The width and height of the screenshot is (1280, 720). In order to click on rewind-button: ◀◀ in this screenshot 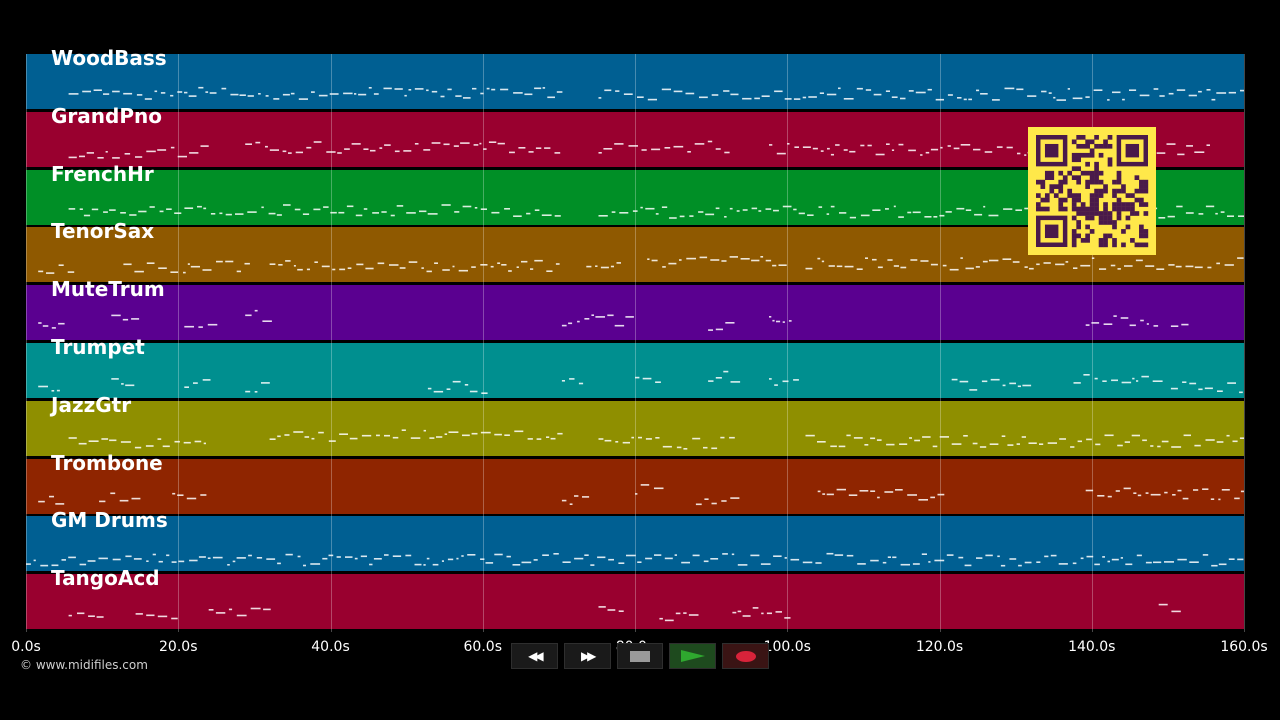, I will do `click(534, 656)`.